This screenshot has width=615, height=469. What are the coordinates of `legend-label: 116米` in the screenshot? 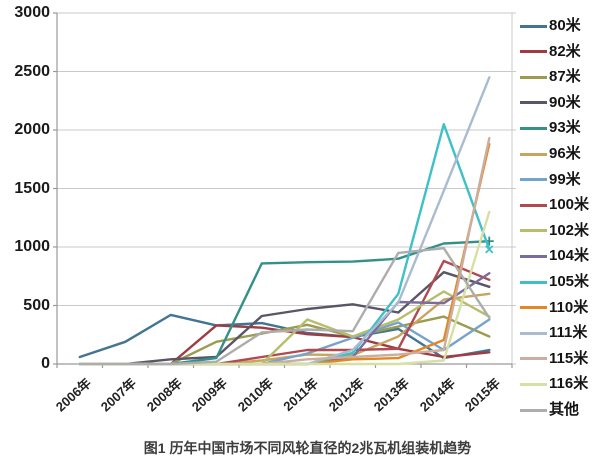 It's located at (569, 384).